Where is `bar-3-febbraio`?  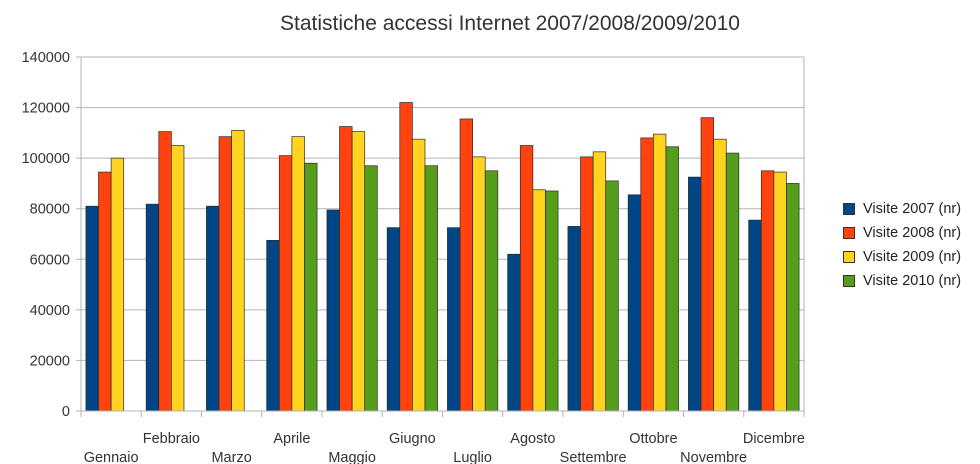 bar-3-febbraio is located at coordinates (178, 278).